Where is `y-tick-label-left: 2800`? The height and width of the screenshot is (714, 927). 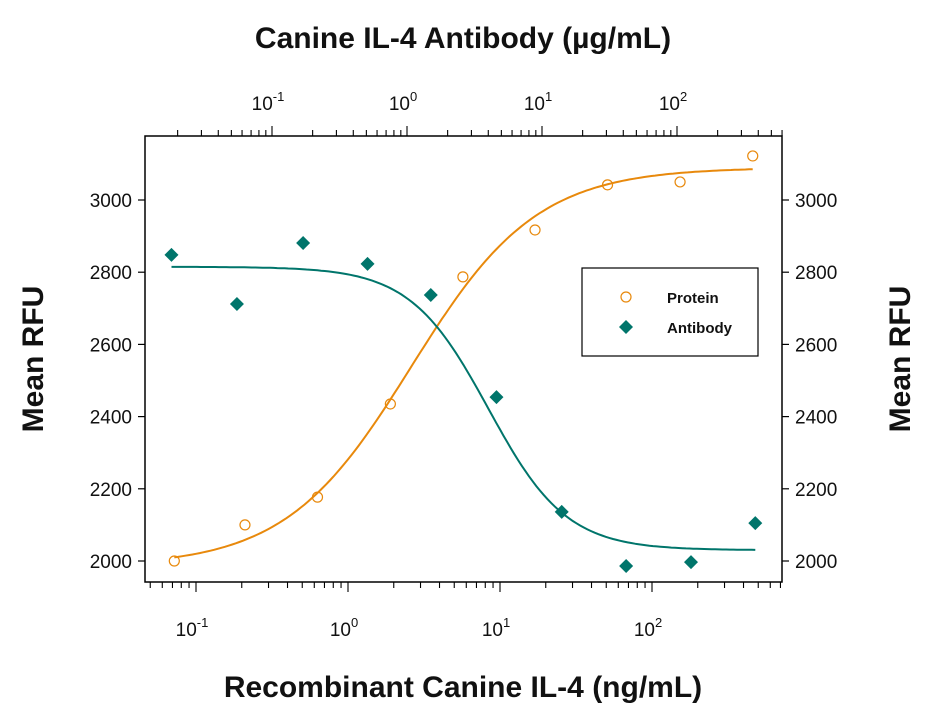
y-tick-label-left: 2800 is located at coordinates (111, 273).